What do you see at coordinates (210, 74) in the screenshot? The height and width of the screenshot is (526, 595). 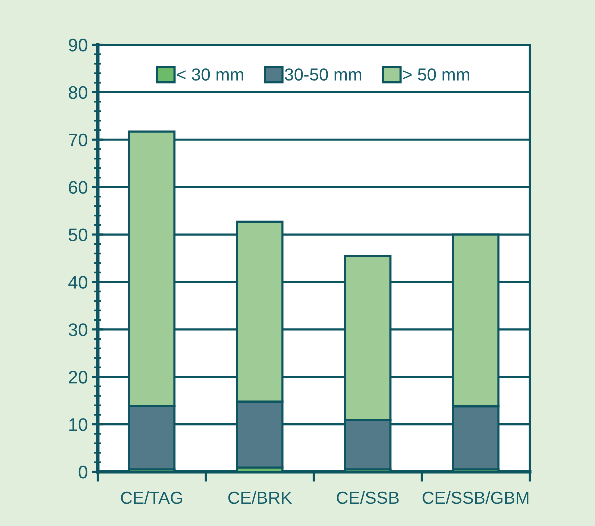 I see `legend-label: < 30 mm` at bounding box center [210, 74].